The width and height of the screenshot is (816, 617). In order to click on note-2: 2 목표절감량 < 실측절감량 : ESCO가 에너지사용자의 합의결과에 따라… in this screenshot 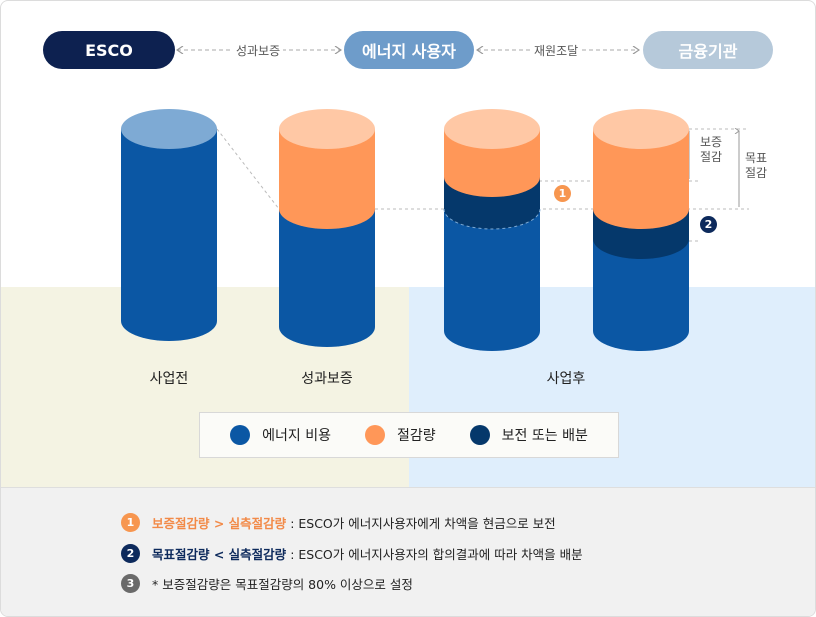, I will do `click(352, 553)`.